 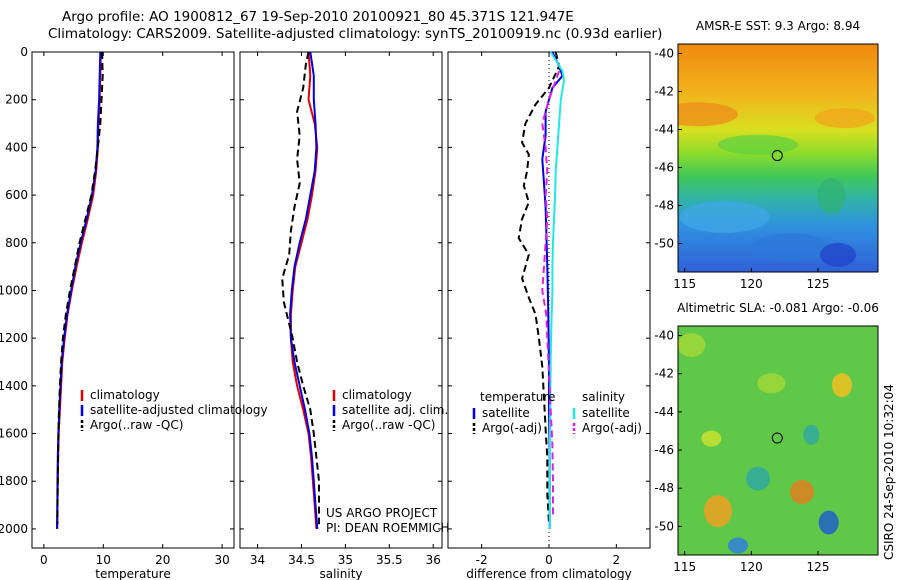 What do you see at coordinates (664, 412) in the screenshot?
I see `sla_map-ytick-label: -44` at bounding box center [664, 412].